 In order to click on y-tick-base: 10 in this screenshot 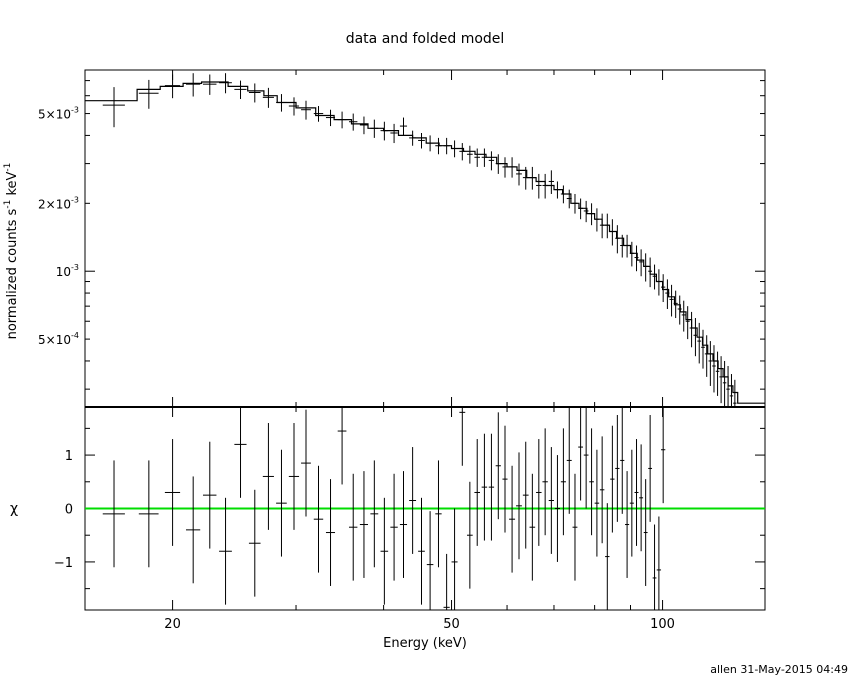, I will do `click(63, 272)`.